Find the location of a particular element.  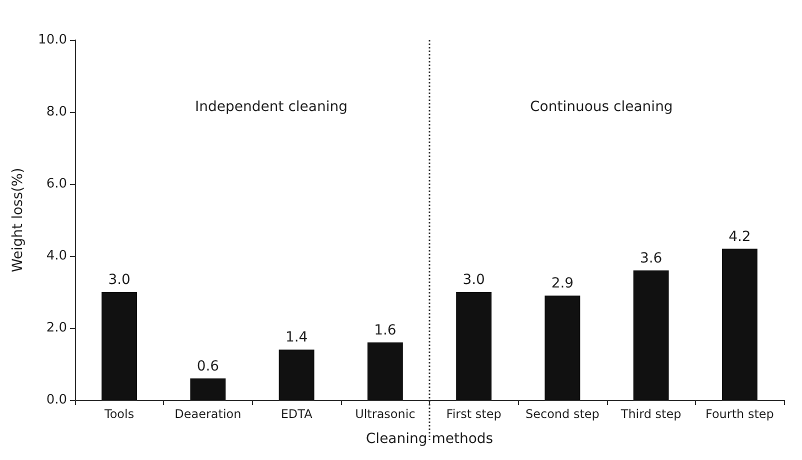

annotation: Independent cleaning is located at coordinates (271, 107).